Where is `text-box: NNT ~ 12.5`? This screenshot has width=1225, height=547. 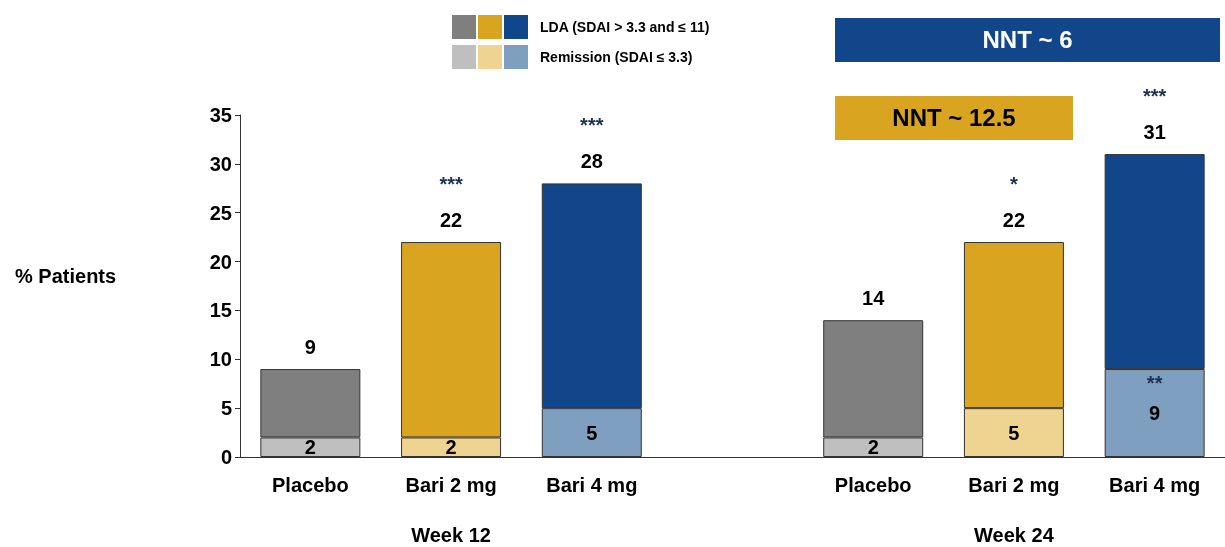
text-box: NNT ~ 12.5 is located at coordinates (954, 118).